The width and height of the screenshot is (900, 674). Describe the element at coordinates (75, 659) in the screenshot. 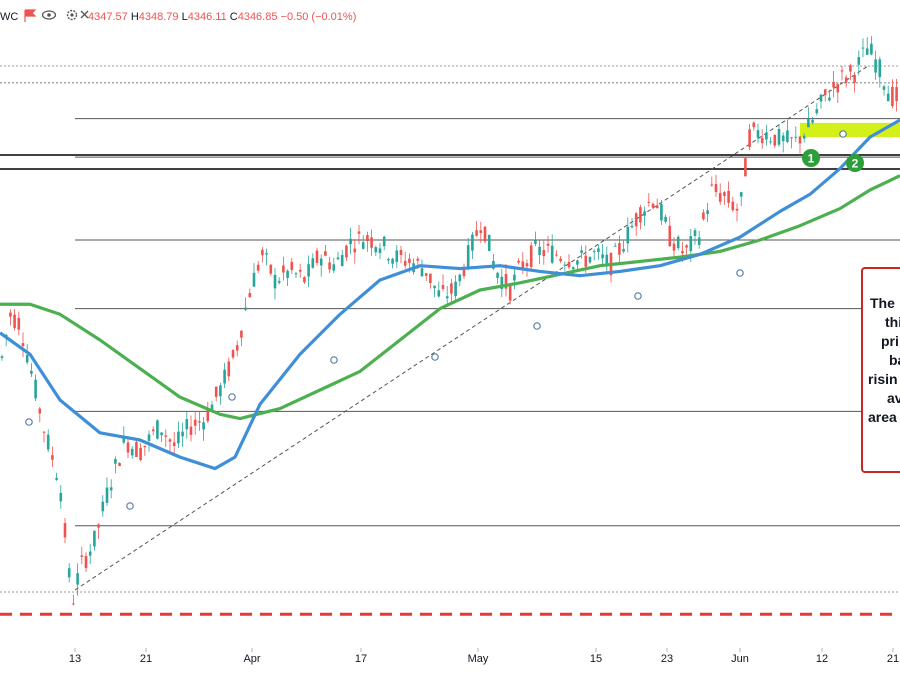

I see `x-tick-label: 13` at that location.